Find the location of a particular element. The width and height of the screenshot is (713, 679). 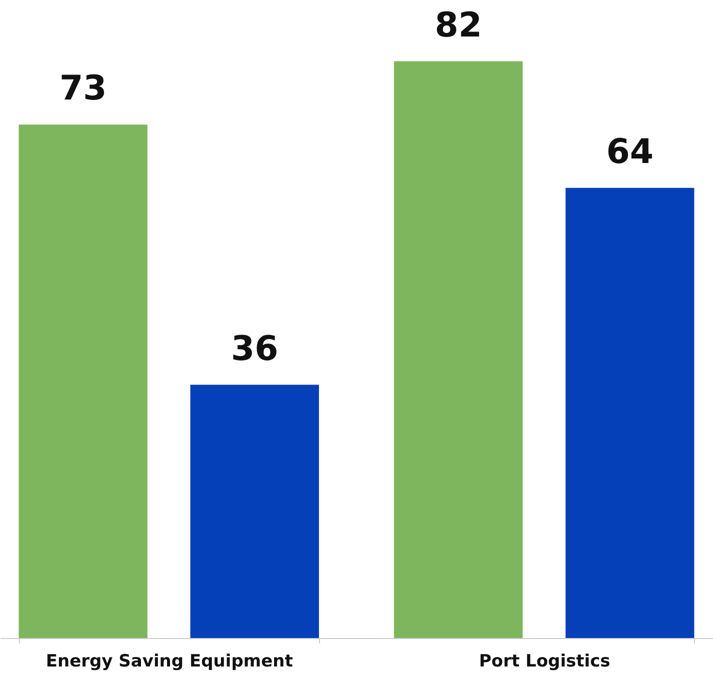

x-tick-label: Port Logistics is located at coordinates (544, 662).